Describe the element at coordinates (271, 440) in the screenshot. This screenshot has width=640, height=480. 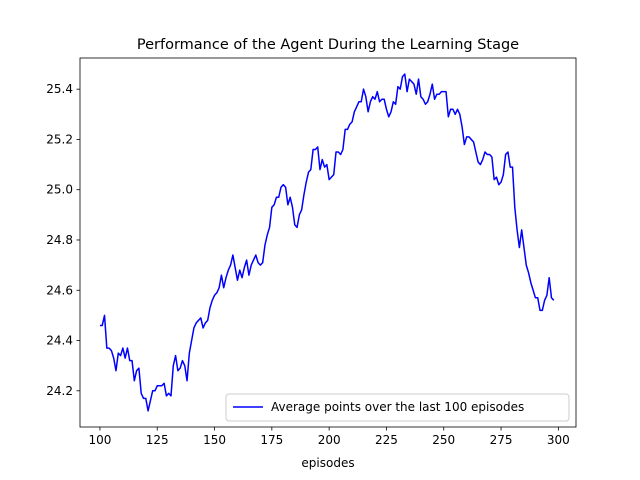
I see `x-tick-label: 175` at that location.